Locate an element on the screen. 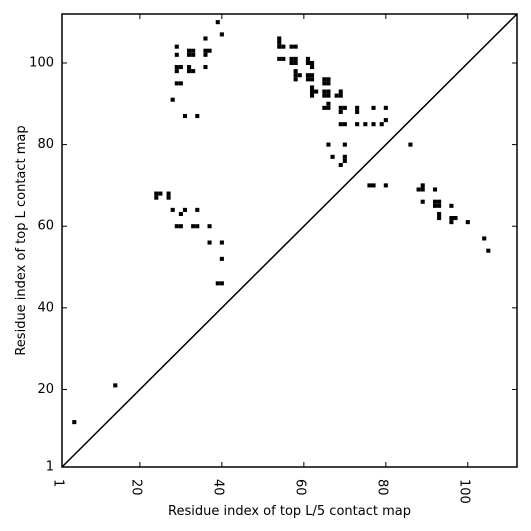 The image size is (531, 531). x-tick-label-1: 1 is located at coordinates (58, 483).